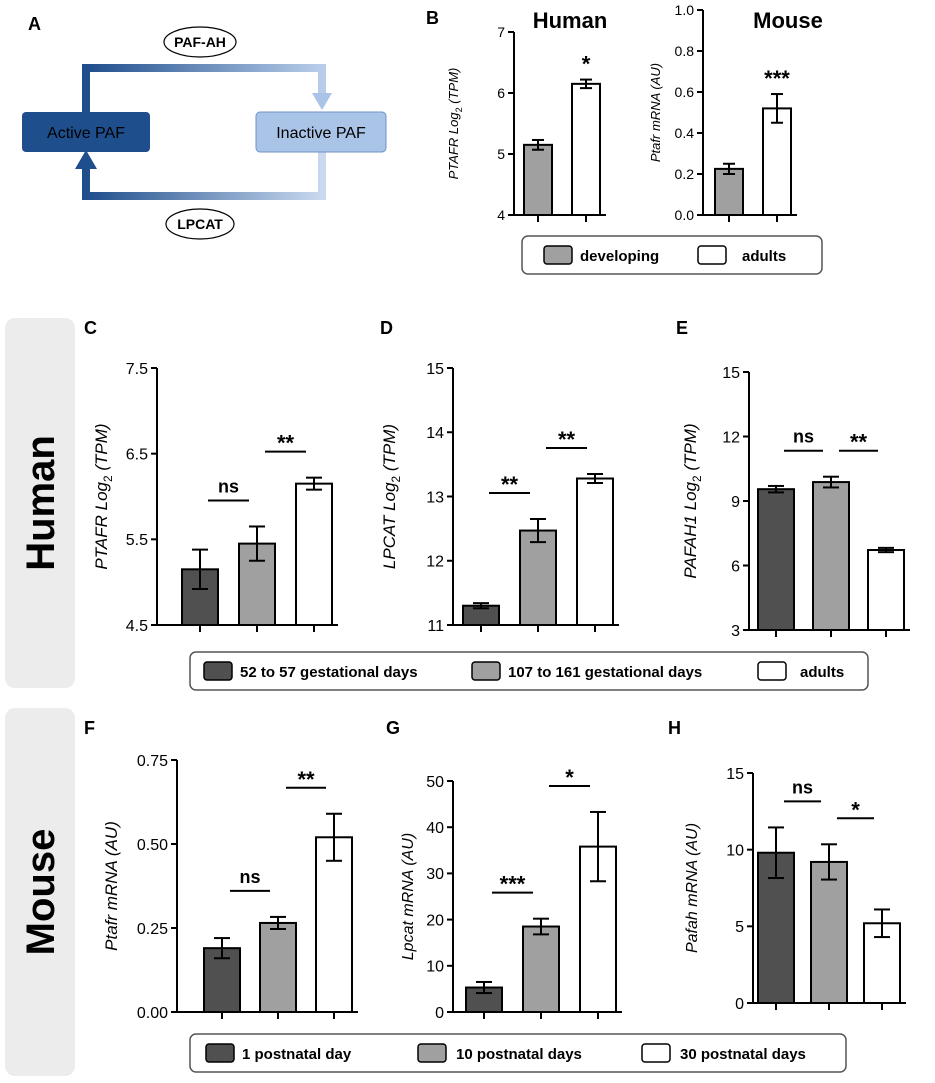  What do you see at coordinates (655, 148) in the screenshot?
I see `chart-b-mouse-ylabel-gene: Ptafr` at bounding box center [655, 148].